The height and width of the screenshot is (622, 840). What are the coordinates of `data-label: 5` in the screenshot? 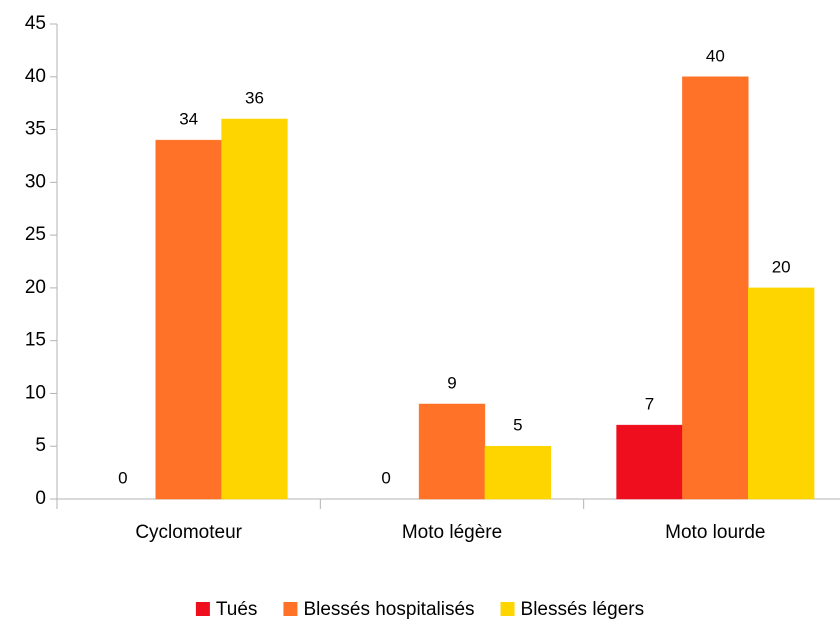 It's located at (517, 425).